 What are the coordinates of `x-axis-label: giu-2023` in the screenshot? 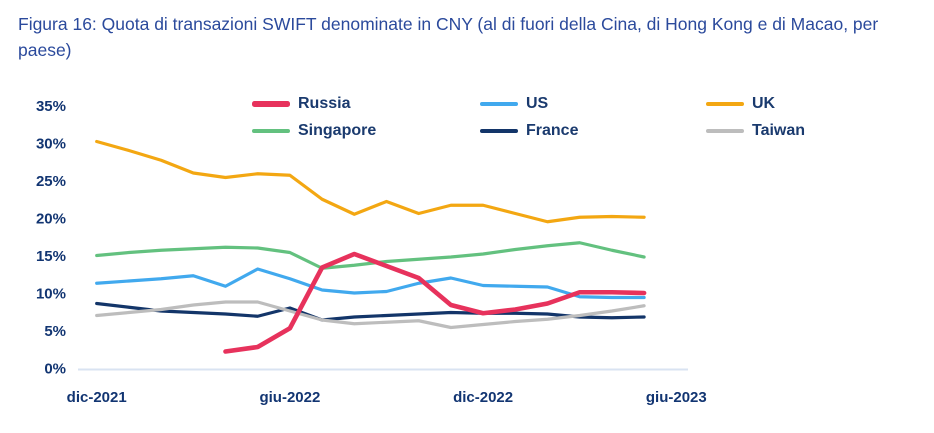 It's located at (676, 397).